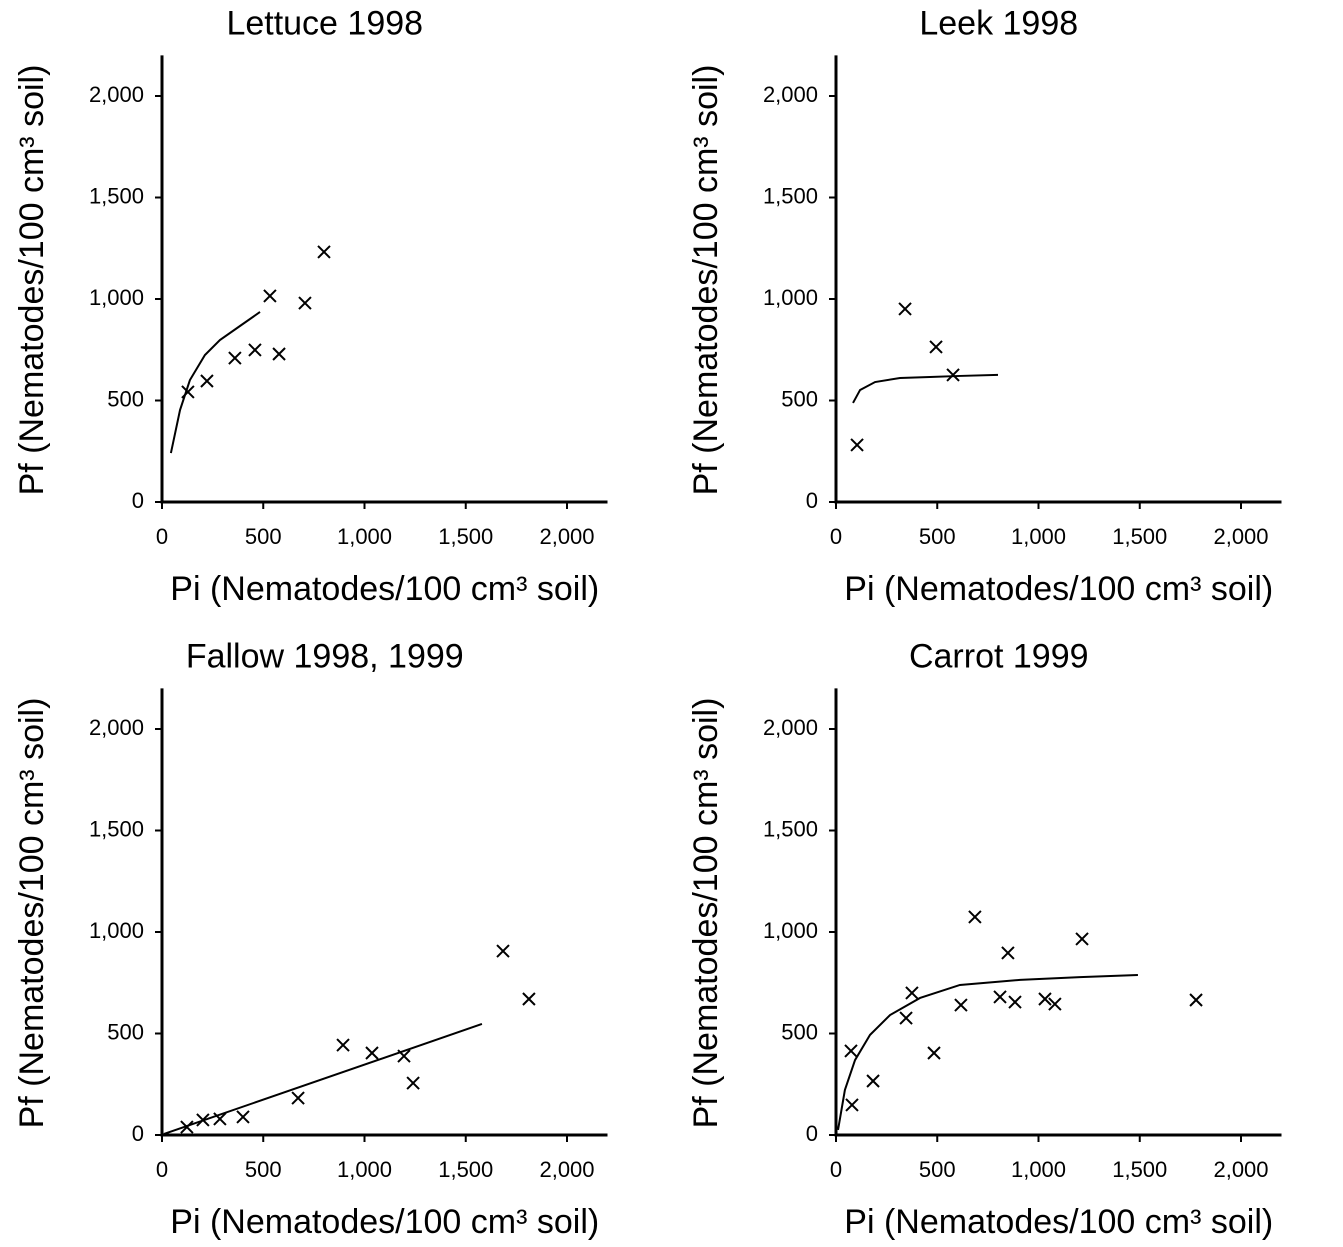  What do you see at coordinates (325, 656) in the screenshot?
I see `chart-title: Fallow 1998, 1999` at bounding box center [325, 656].